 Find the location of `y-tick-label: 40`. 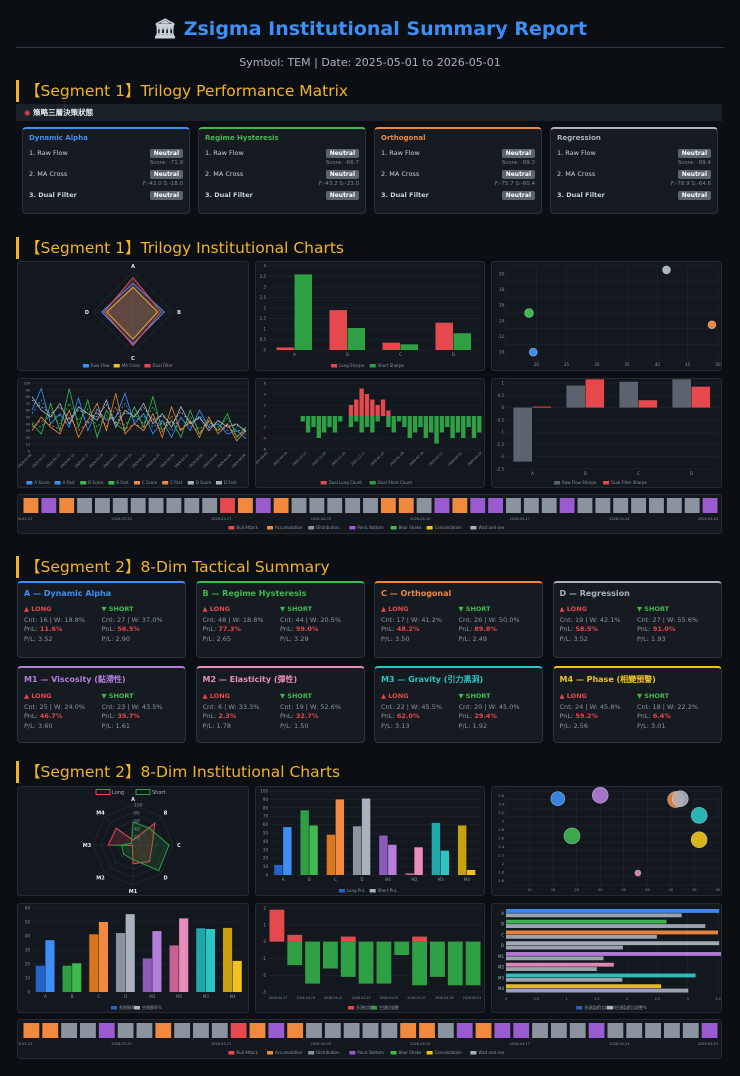

y-tick-label: 40 is located at coordinates (266, 841).